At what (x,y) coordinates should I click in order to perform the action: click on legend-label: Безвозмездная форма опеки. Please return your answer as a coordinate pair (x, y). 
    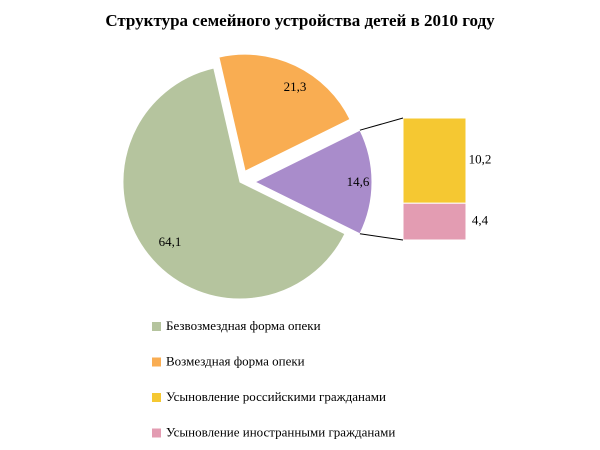
    Looking at the image, I should click on (243, 325).